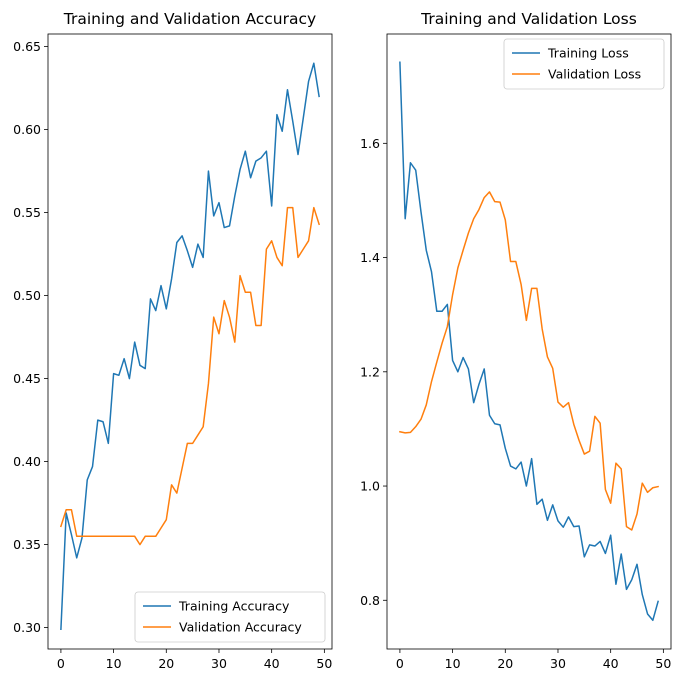 The height and width of the screenshot is (687, 681). I want to click on accuracy-y-tick-label: 0.45, so click(27, 378).